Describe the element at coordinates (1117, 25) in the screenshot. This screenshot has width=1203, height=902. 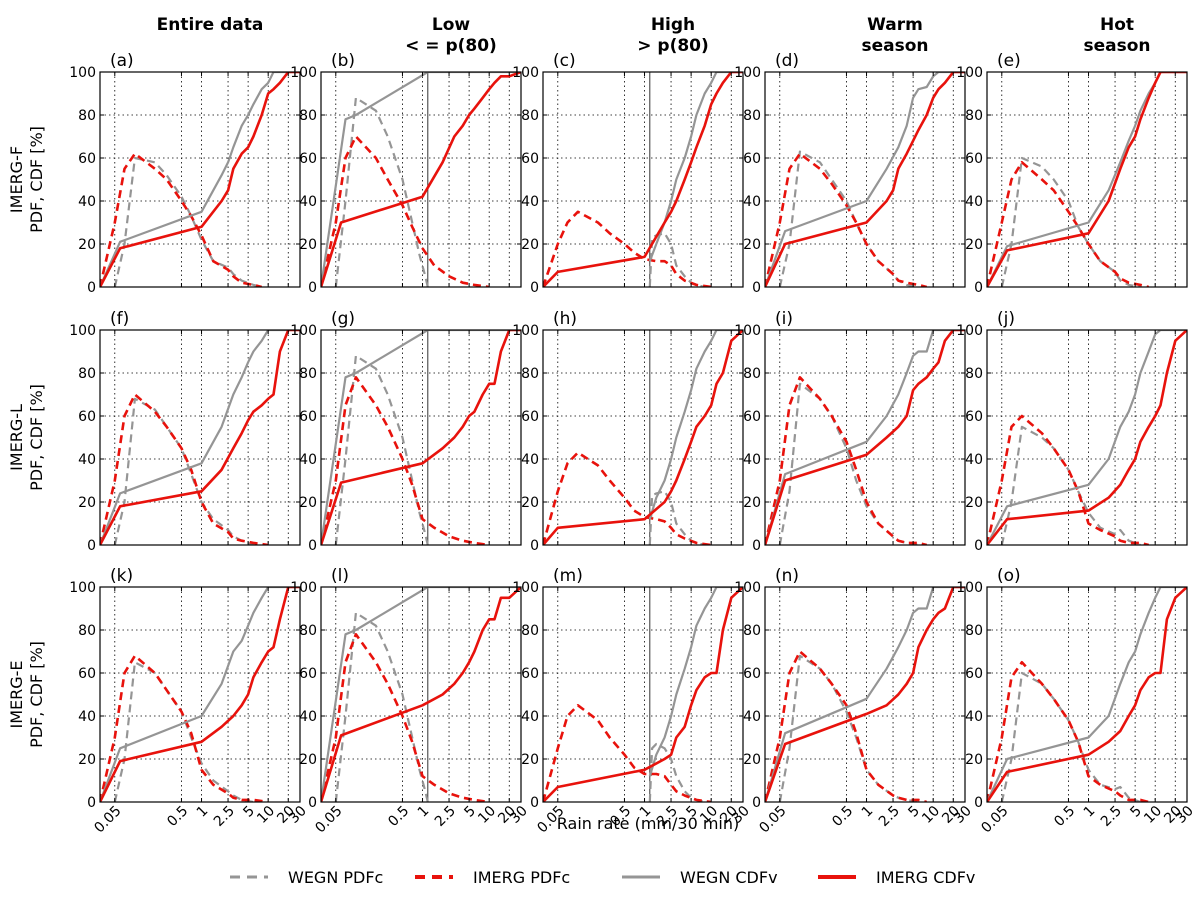
I see `column-title: Hot` at that location.